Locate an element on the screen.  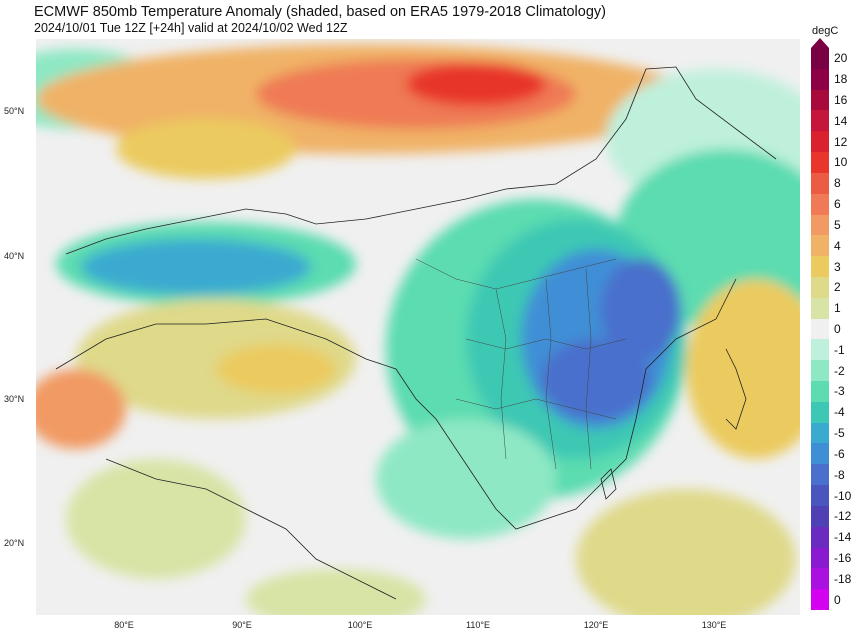
lon-label-130e: 130°E is located at coordinates (714, 625).